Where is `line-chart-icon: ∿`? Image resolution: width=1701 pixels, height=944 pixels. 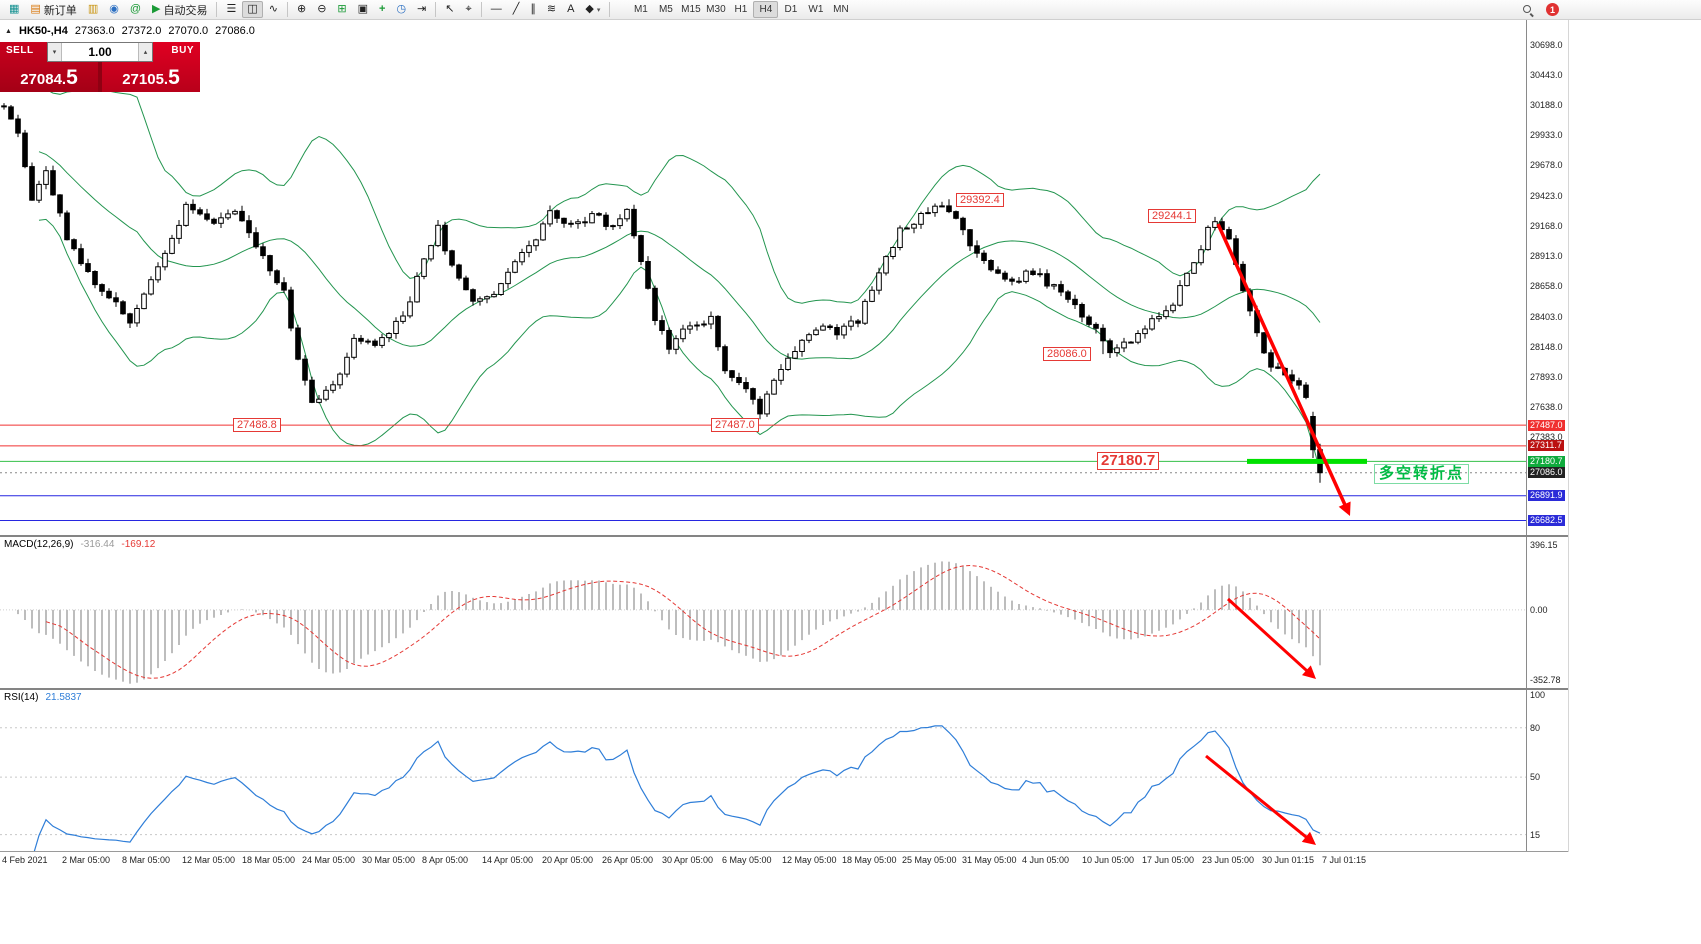 line-chart-icon: ∿ is located at coordinates (273, 9).